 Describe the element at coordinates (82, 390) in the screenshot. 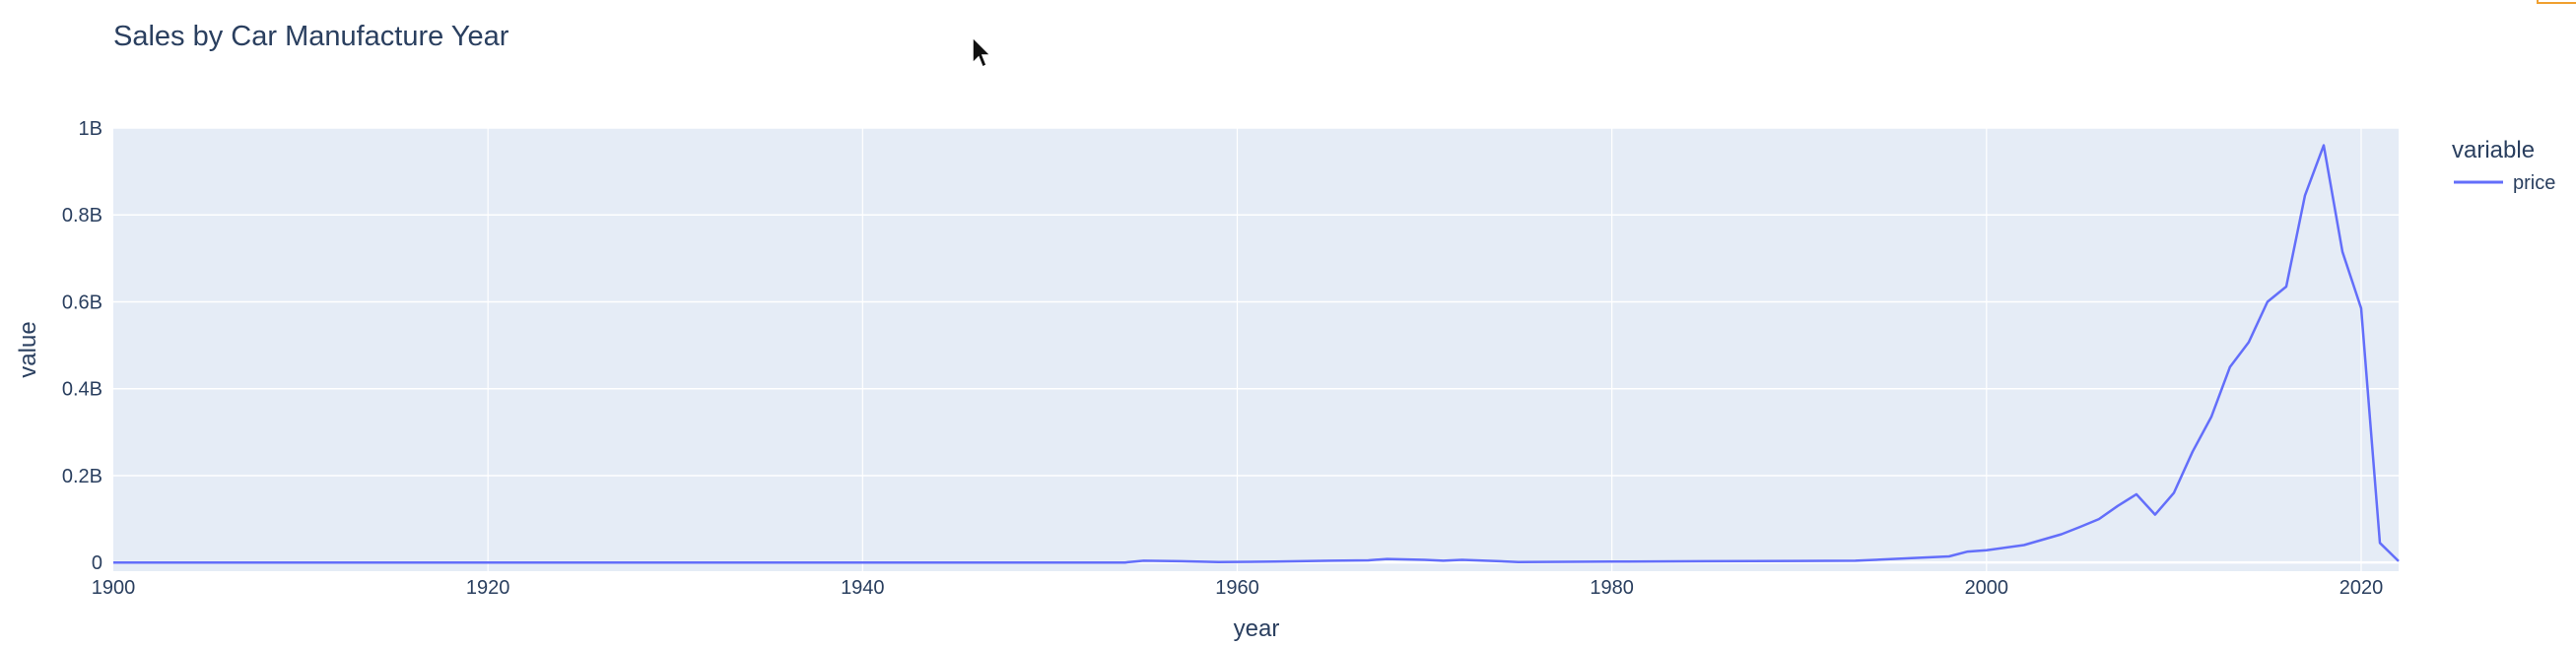

I see `y-tick-label: 0.4B` at that location.